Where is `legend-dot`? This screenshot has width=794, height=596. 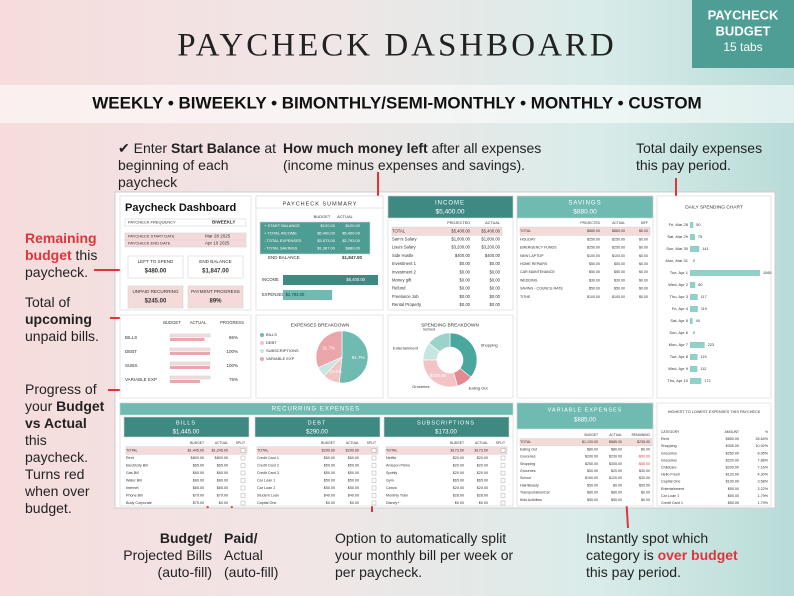 legend-dot is located at coordinates (262, 343).